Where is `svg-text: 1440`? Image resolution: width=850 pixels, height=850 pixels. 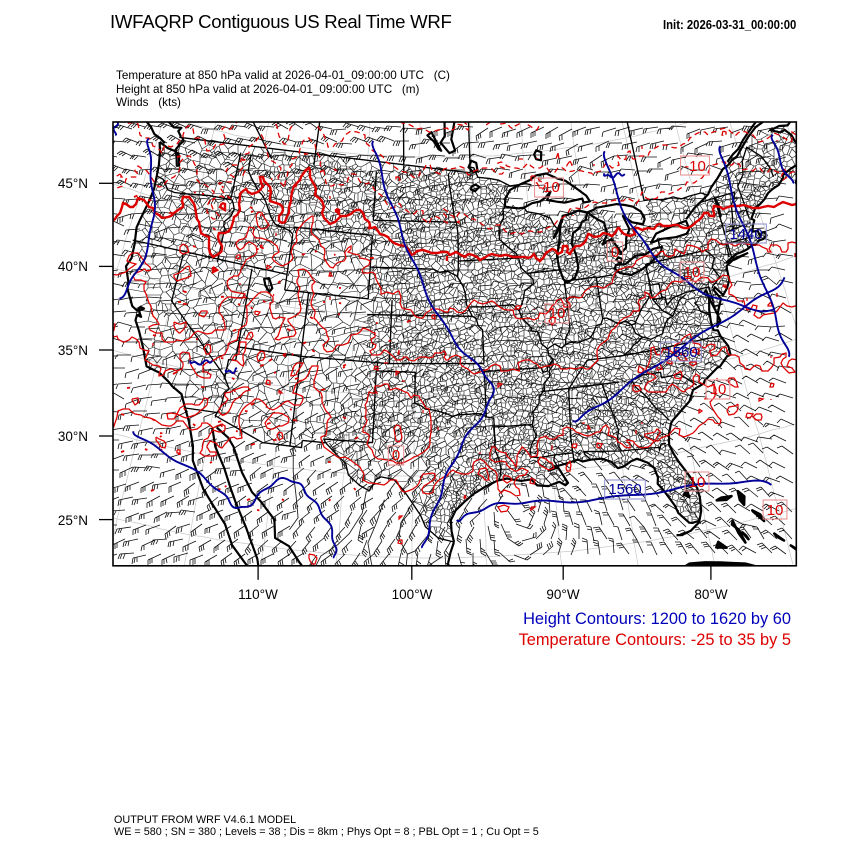 svg-text: 1440 is located at coordinates (745, 234).